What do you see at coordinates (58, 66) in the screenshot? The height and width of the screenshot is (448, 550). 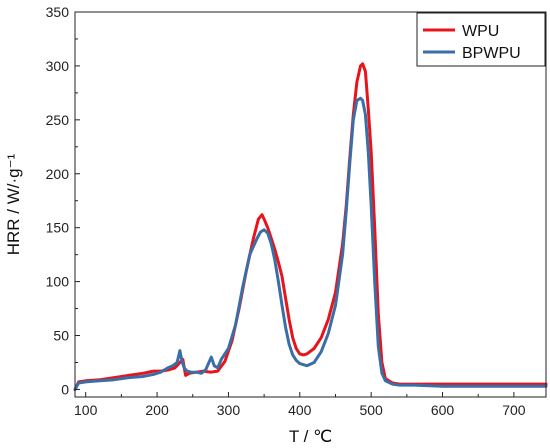 I see `y-tick-label: 300` at bounding box center [58, 66].